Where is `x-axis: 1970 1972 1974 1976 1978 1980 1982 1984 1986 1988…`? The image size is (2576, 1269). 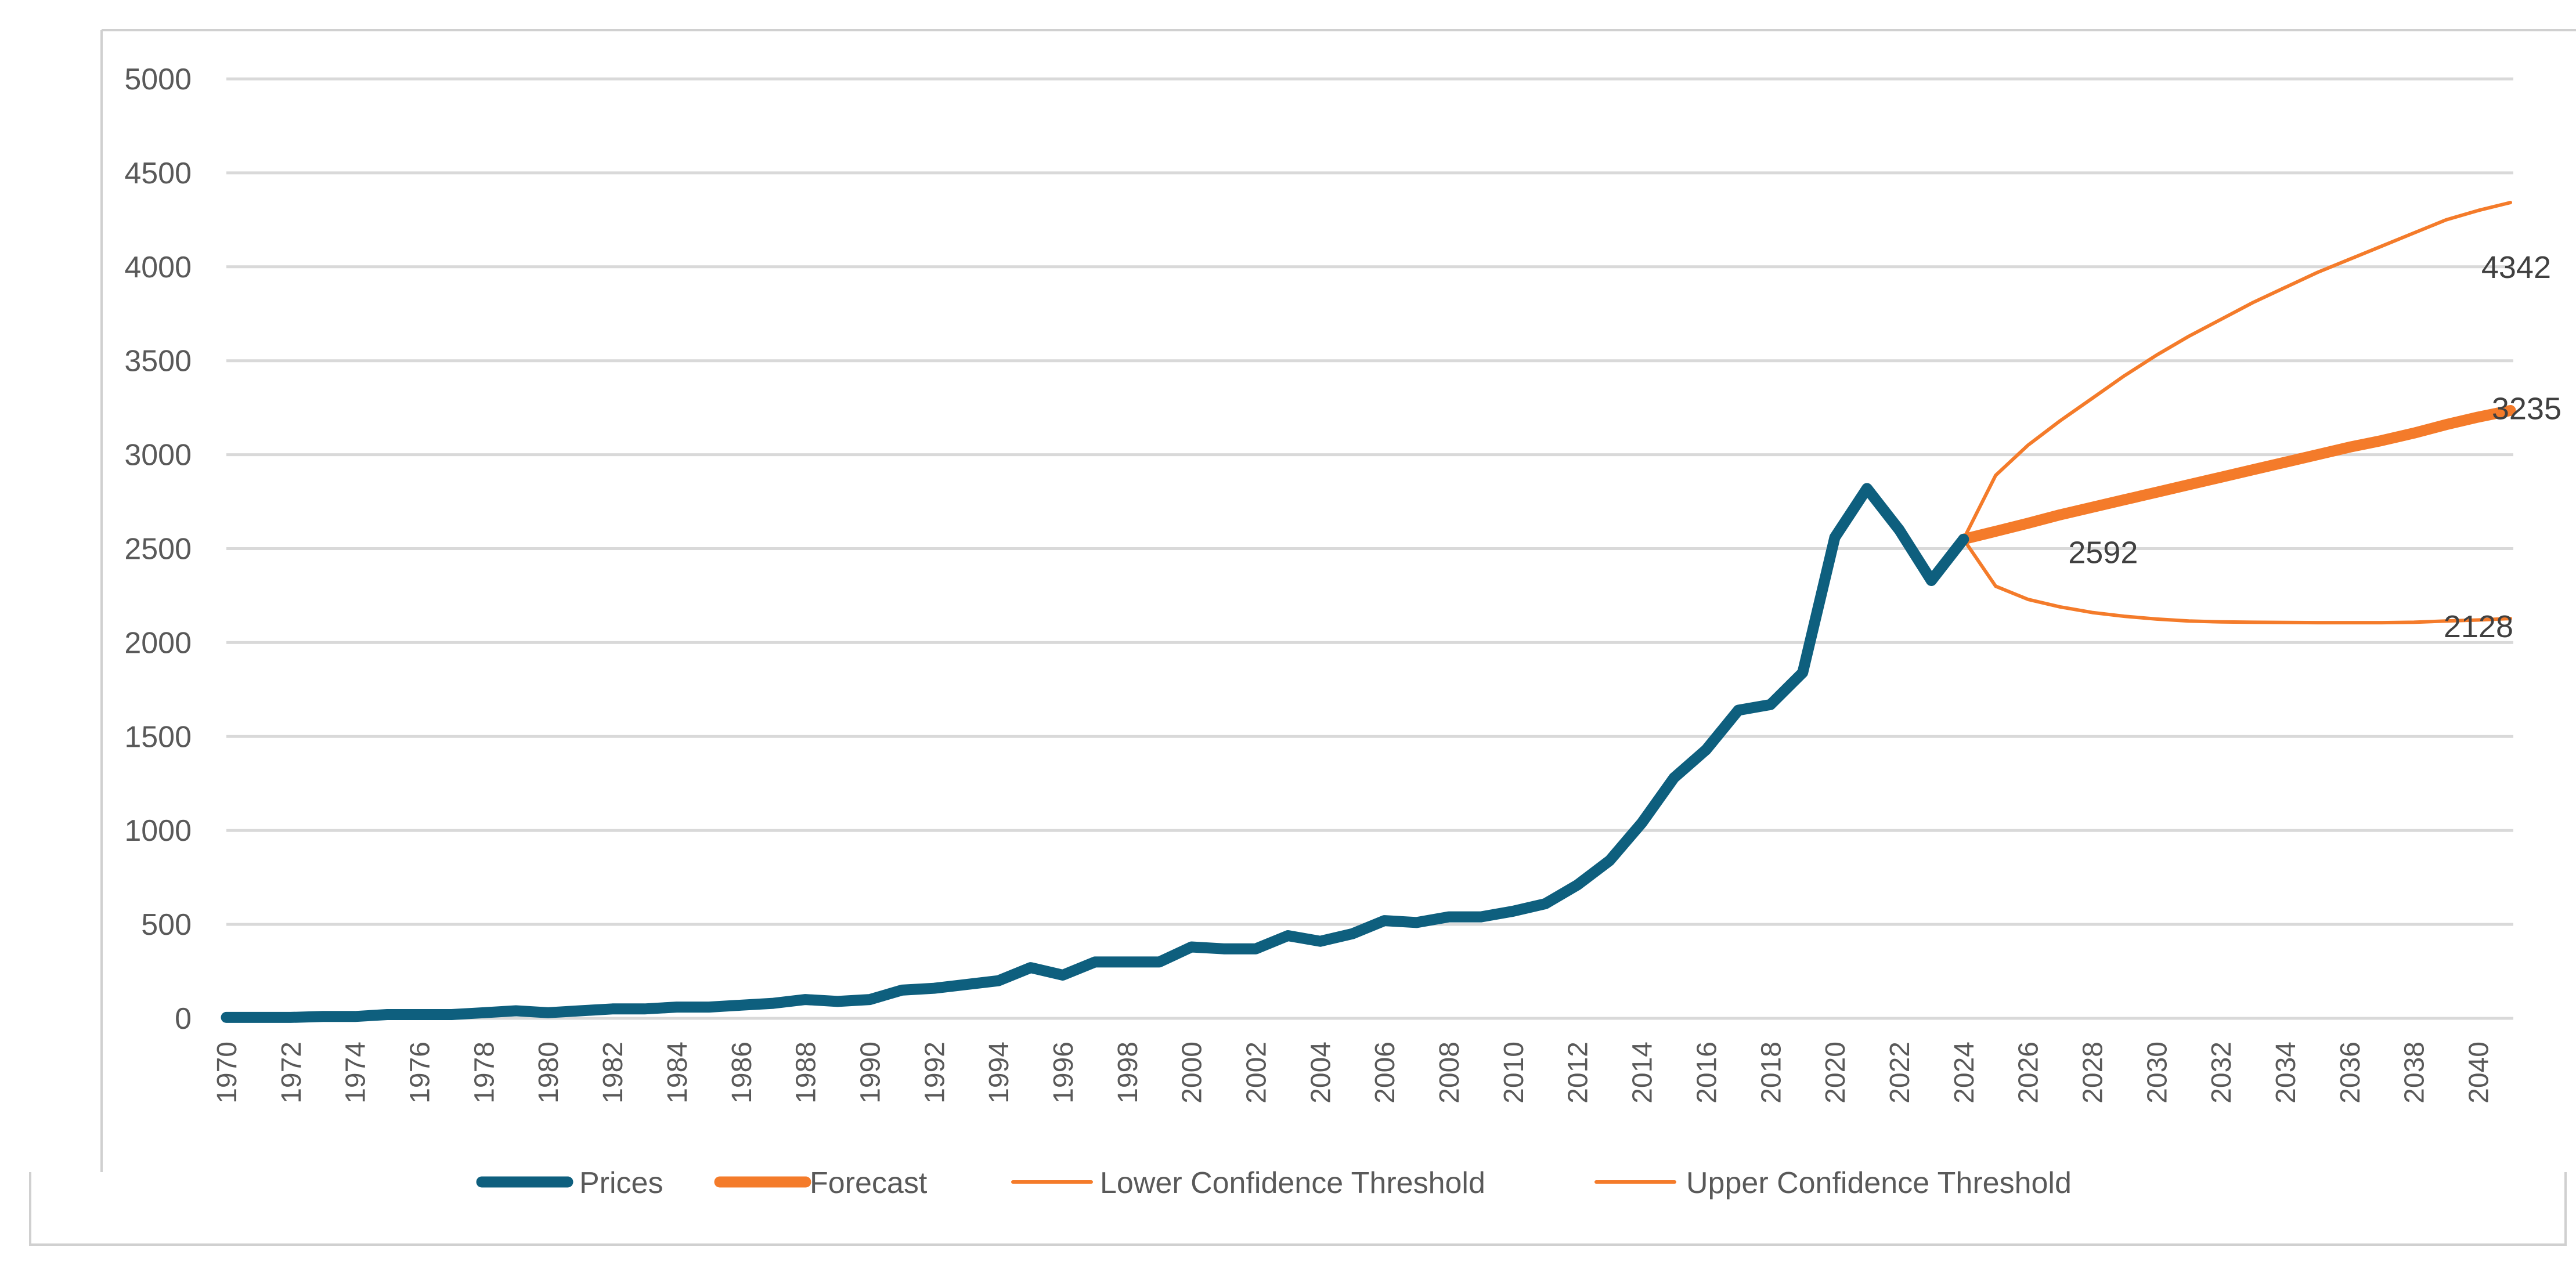 x-axis: 1970 1972 1974 1976 1978 1980 1982 1984 1986 1988… is located at coordinates (1353, 1073).